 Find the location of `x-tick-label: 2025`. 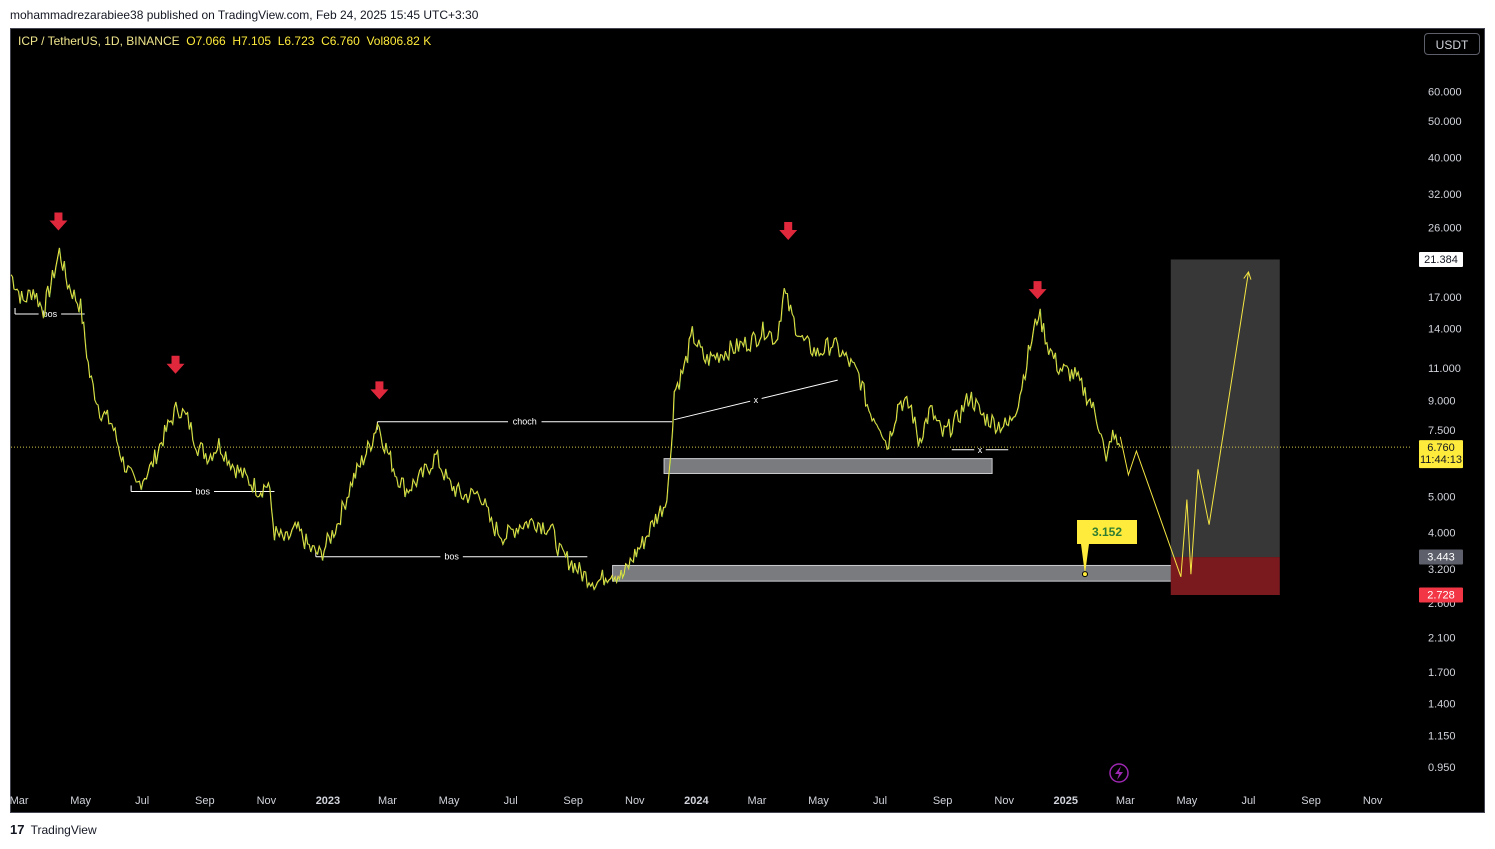

x-tick-label: 2025 is located at coordinates (1066, 801).